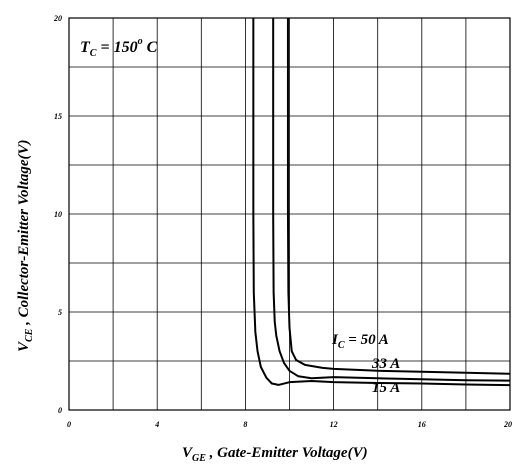 This screenshot has height=470, width=512. Describe the element at coordinates (29, 335) in the screenshot. I see `y-axis-label-sub: CE` at that location.